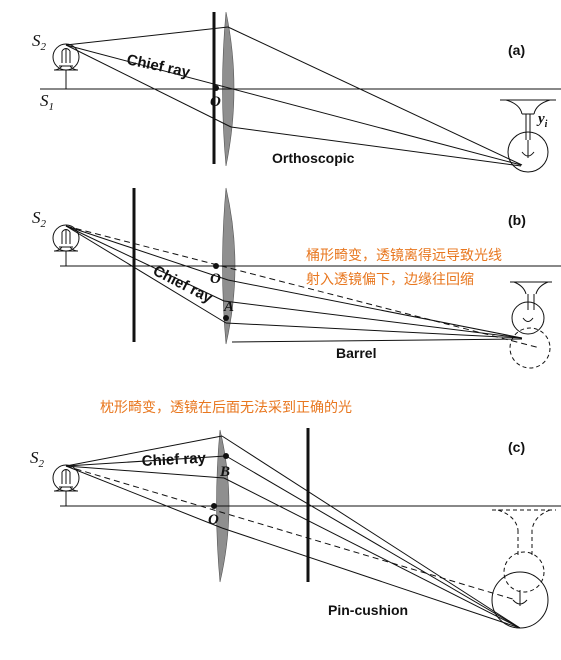 This screenshot has width=561, height=660. I want to click on source-label-a: S2, so click(39, 42).